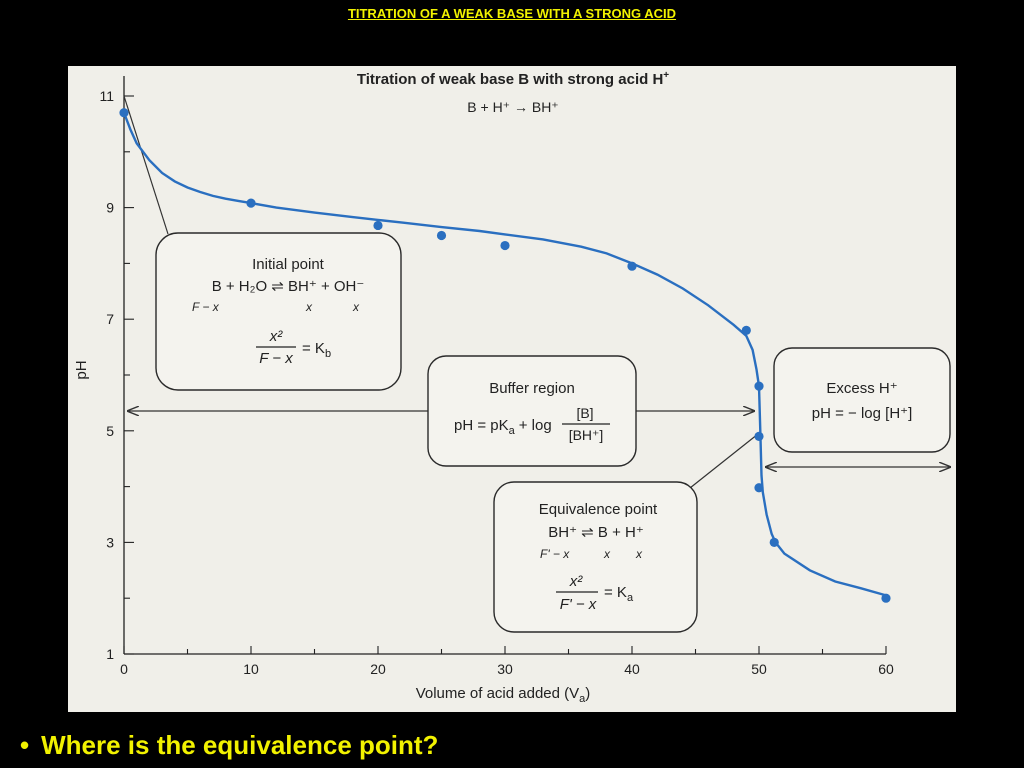  What do you see at coordinates (861, 388) in the screenshot?
I see `excess-heading: Excess H⁺` at bounding box center [861, 388].